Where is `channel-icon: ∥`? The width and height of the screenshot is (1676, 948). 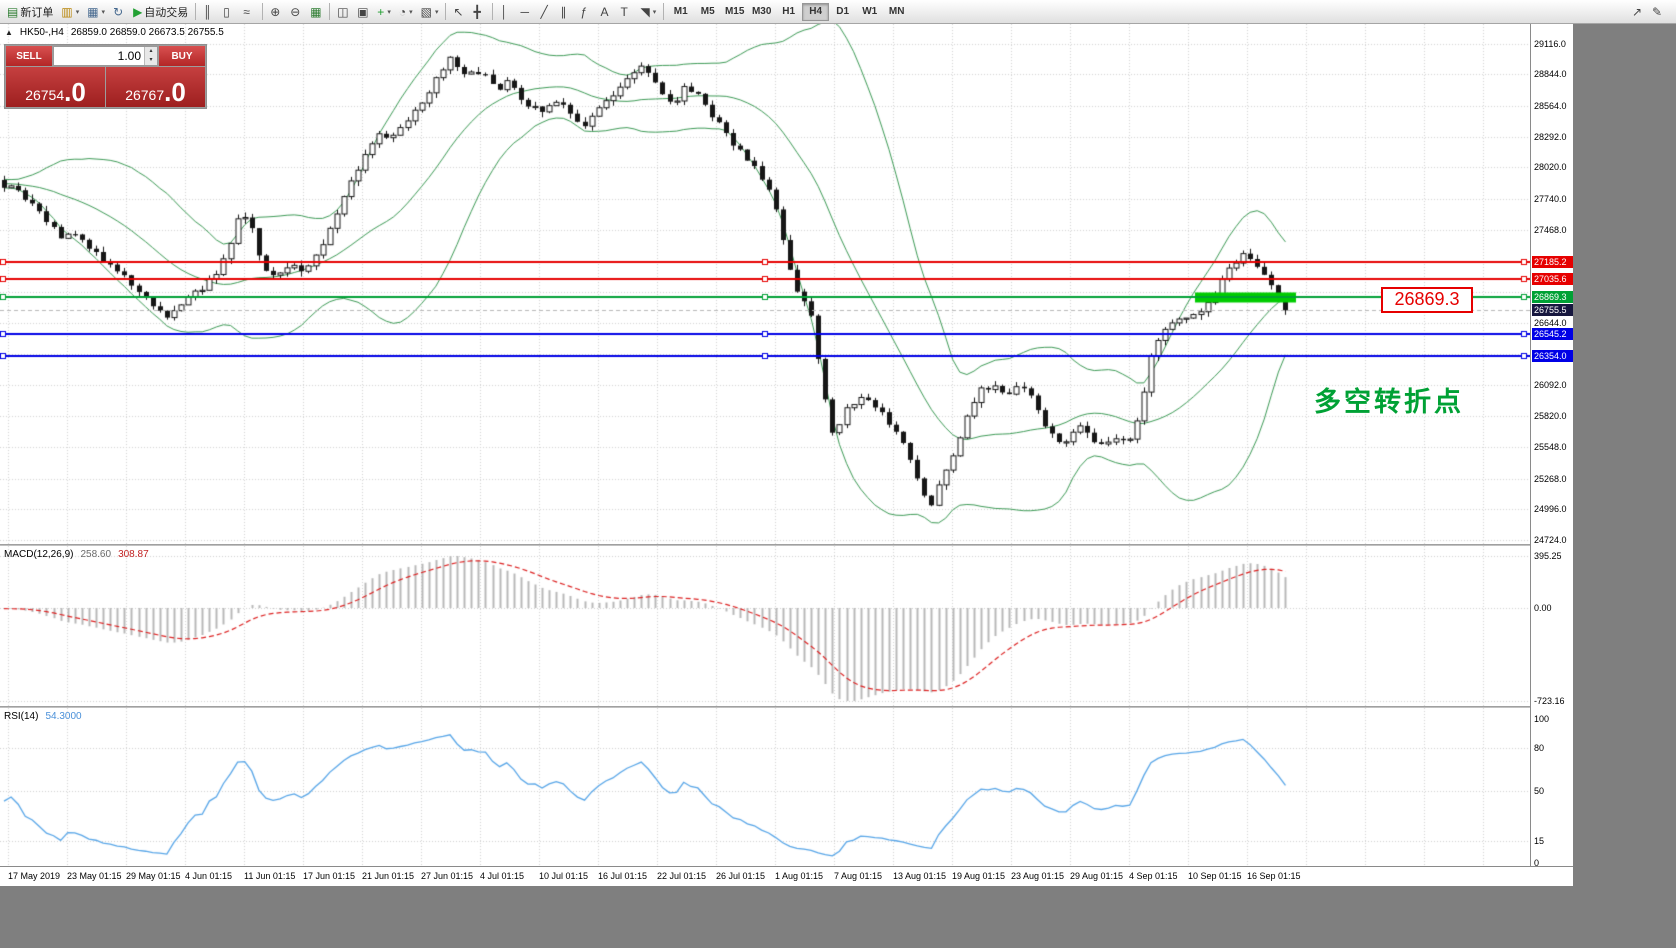 channel-icon: ∥ is located at coordinates (563, 11).